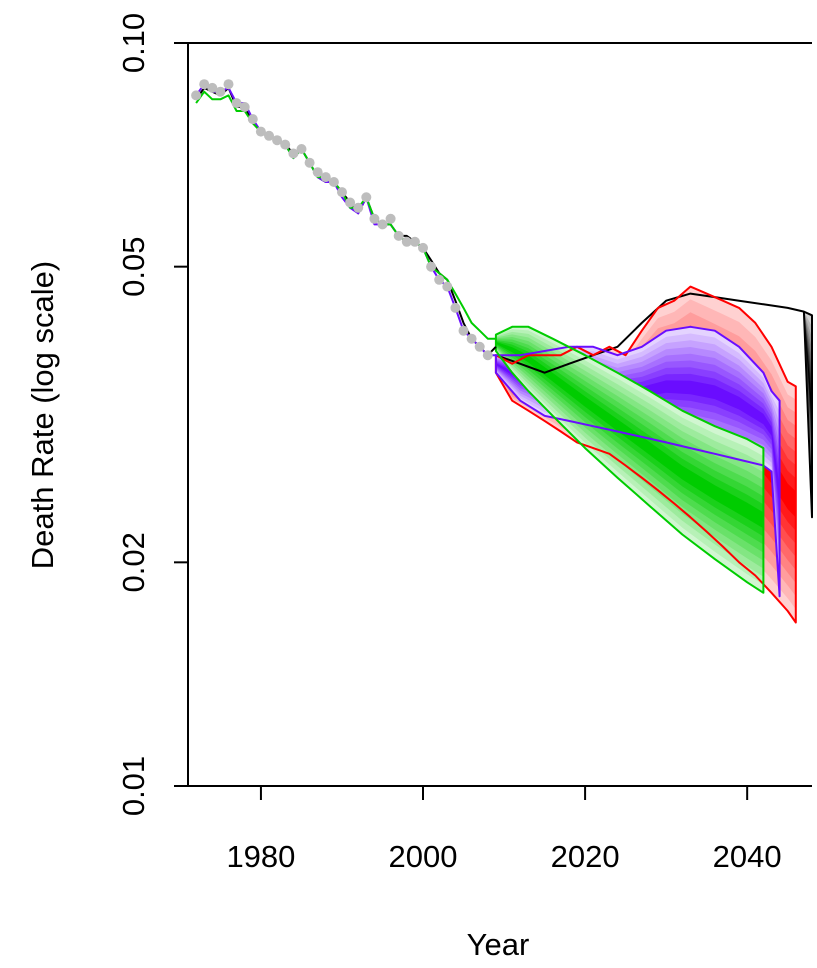 Image resolution: width=817 pixels, height=968 pixels. I want to click on observed-points, so click(342, 220).